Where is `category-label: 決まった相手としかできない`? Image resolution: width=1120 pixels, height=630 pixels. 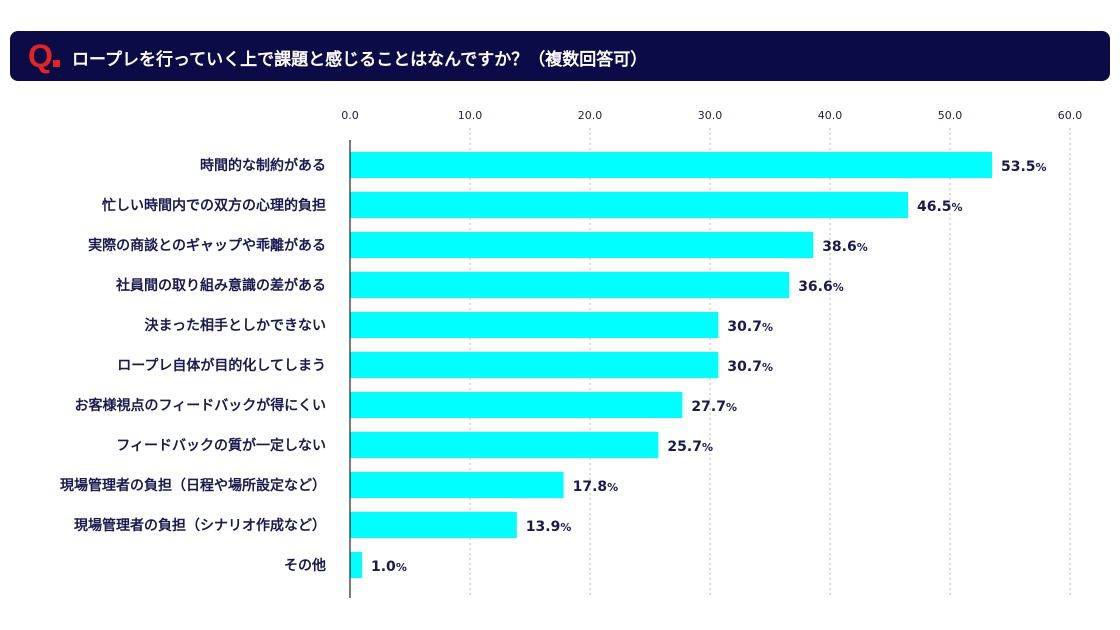
category-label: 決まった相手としかできない is located at coordinates (235, 325).